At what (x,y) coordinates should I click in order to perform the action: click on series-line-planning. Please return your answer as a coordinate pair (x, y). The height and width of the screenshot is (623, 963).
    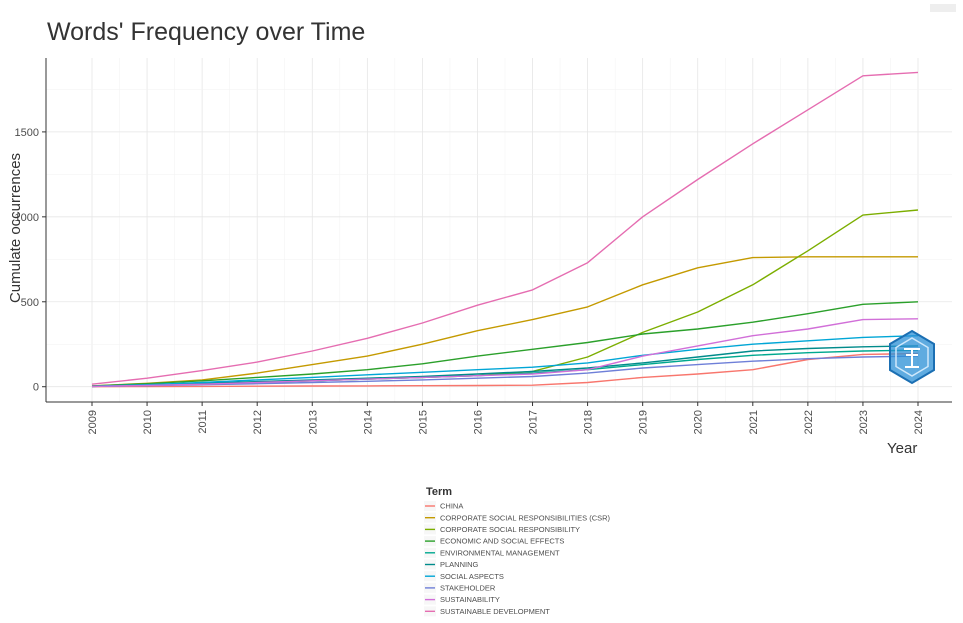
    Looking at the image, I should click on (505, 366).